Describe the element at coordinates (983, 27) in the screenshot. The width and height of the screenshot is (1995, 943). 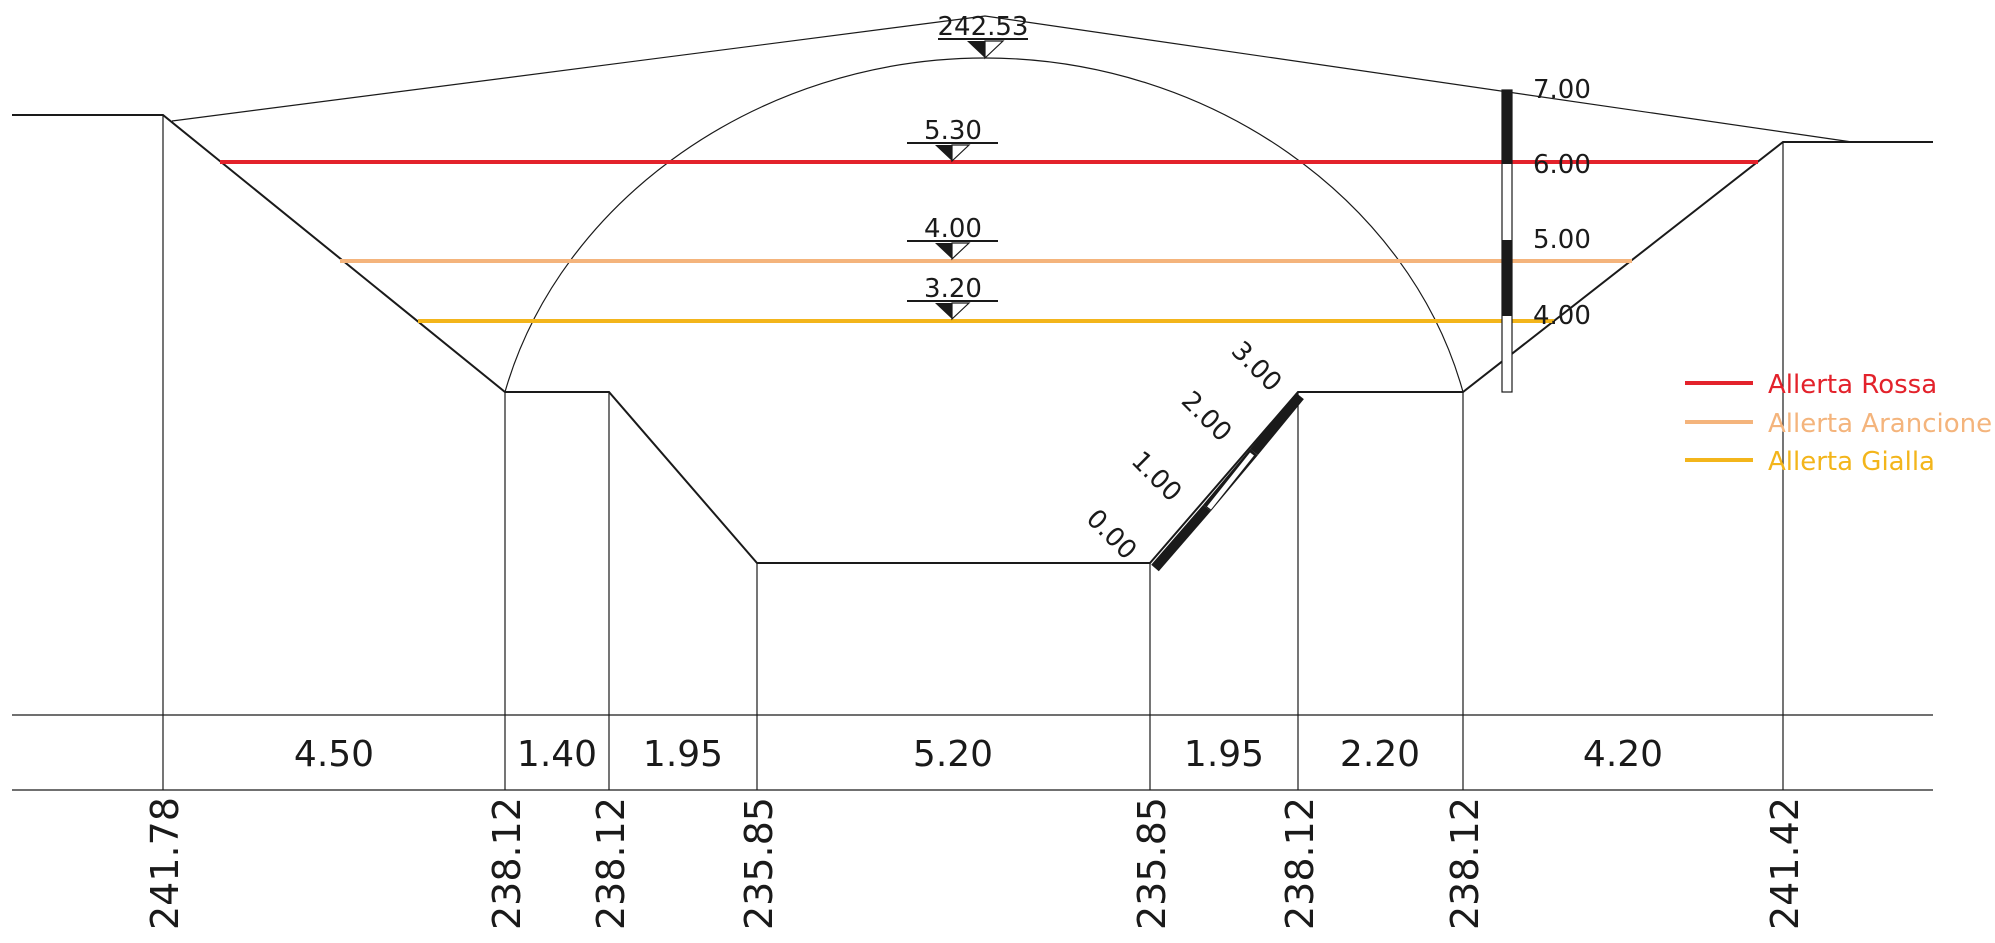
I see `crown-elevation-label: 242.53` at that location.